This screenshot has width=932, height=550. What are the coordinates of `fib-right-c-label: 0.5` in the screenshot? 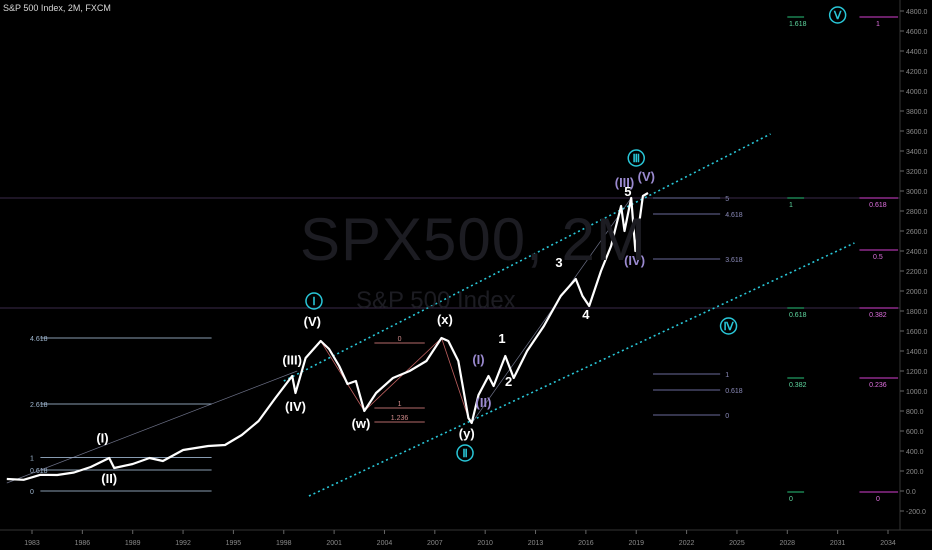 It's located at (878, 257).